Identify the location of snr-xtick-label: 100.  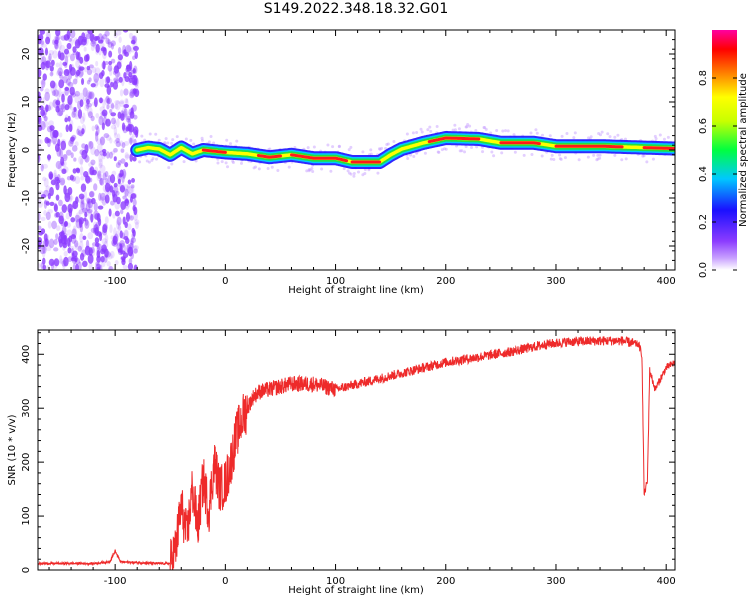
(335, 581).